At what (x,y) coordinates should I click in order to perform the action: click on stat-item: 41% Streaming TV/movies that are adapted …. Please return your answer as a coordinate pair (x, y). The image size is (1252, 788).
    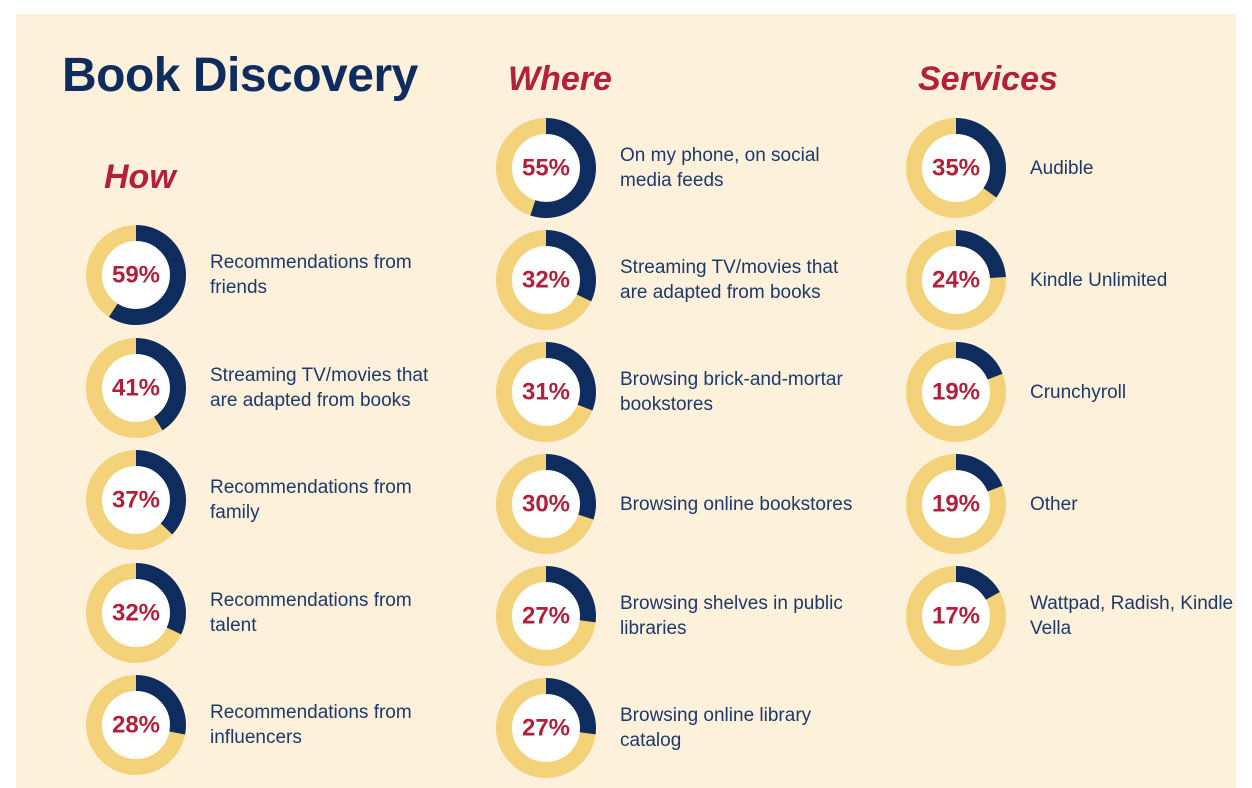
    Looking at the image, I should click on (268, 387).